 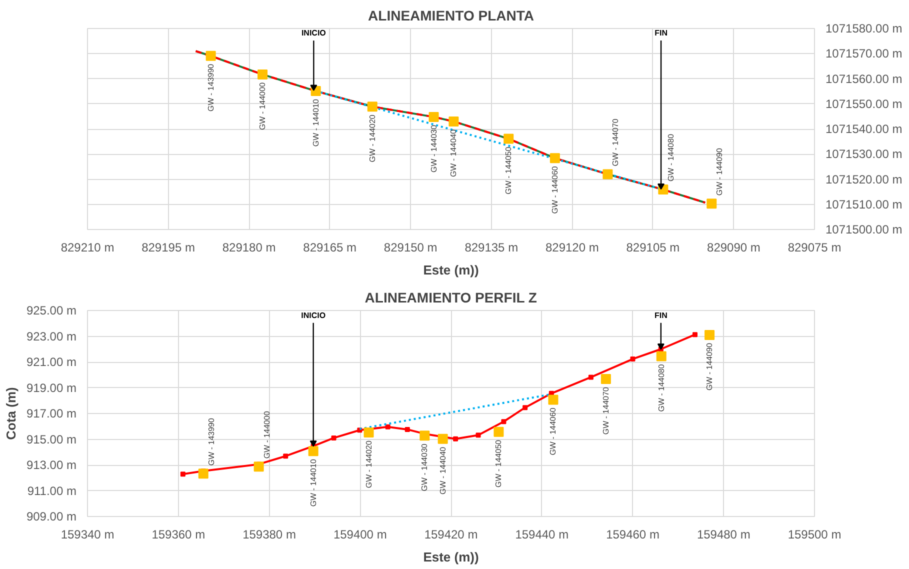 What do you see at coordinates (864, 53) in the screenshot?
I see `y-tick-label: 1071570.00 m` at bounding box center [864, 53].